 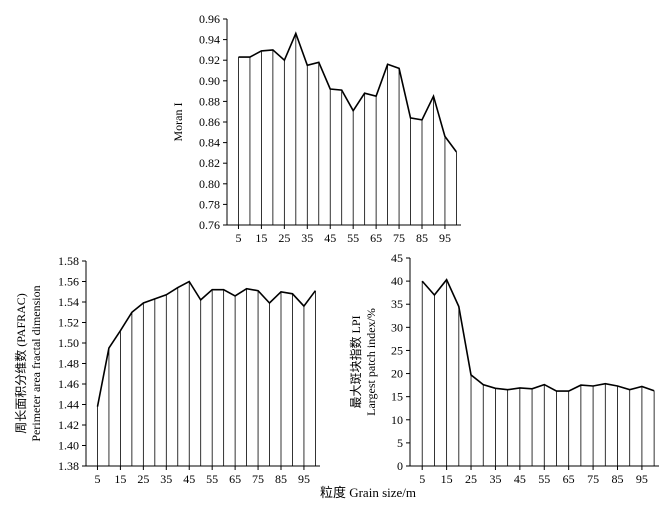 I want to click on y-tick-label: 0.94, so click(x=209, y=40).